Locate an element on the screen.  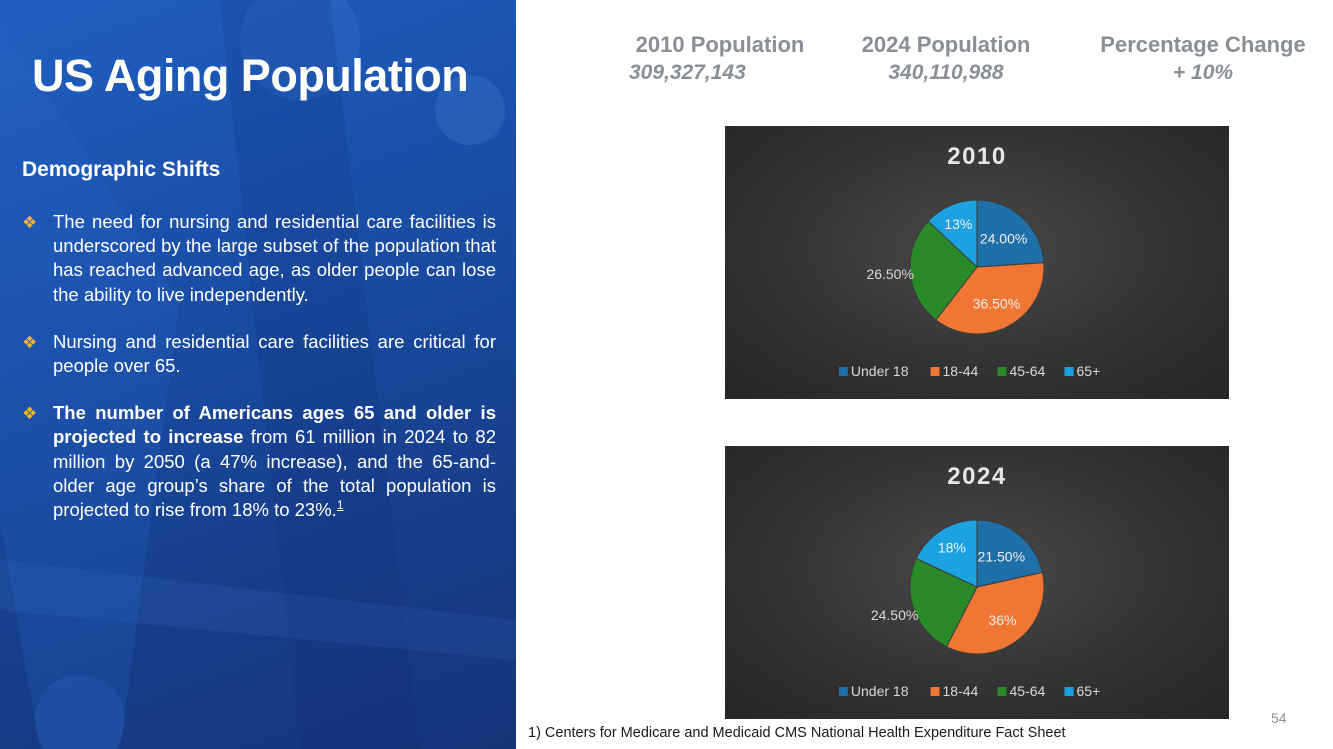
stat-2024: 2024 Population 340,110,988 is located at coordinates (946, 58).